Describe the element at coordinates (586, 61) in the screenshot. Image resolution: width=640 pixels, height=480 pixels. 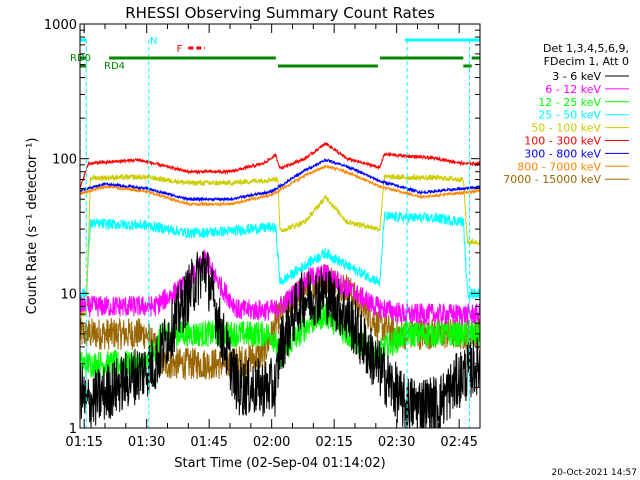
I see `legend-header-line: FDecim 1, Att 0` at that location.